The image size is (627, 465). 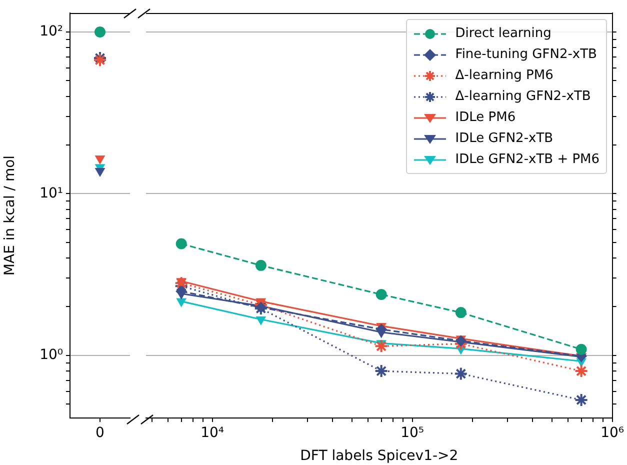 What do you see at coordinates (412, 433) in the screenshot?
I see `x-tick-label: 10⁵` at bounding box center [412, 433].